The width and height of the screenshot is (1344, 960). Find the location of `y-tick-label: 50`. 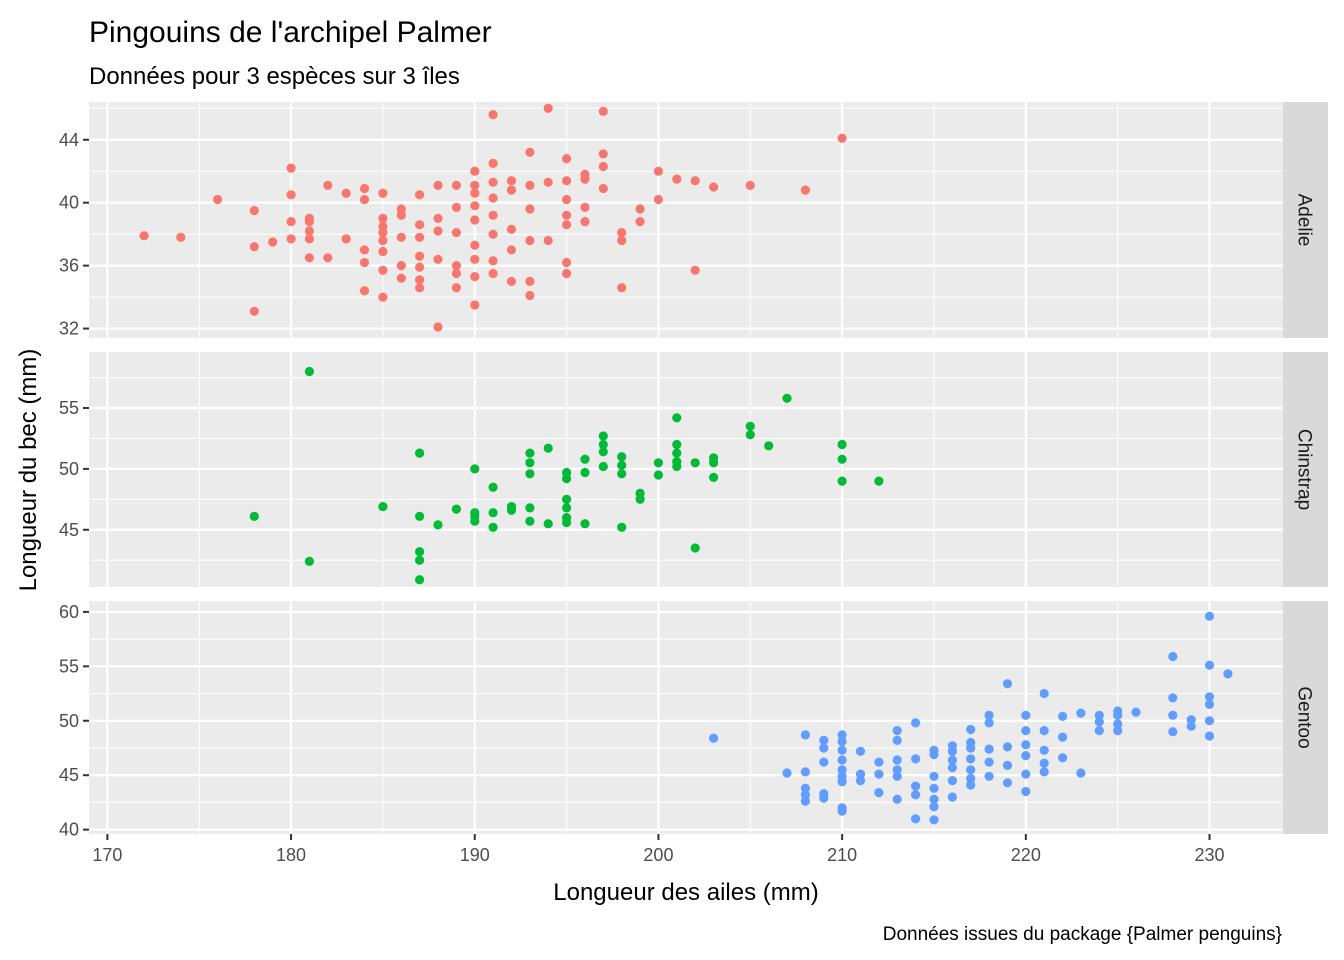

y-tick-label: 50 is located at coordinates (69, 469).